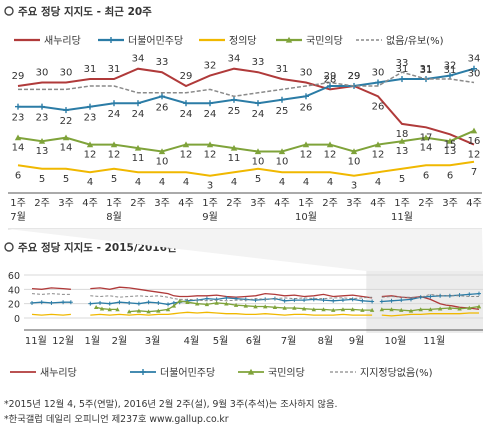  I want to click on x-tick-week-14: 3주, so click(354, 203).